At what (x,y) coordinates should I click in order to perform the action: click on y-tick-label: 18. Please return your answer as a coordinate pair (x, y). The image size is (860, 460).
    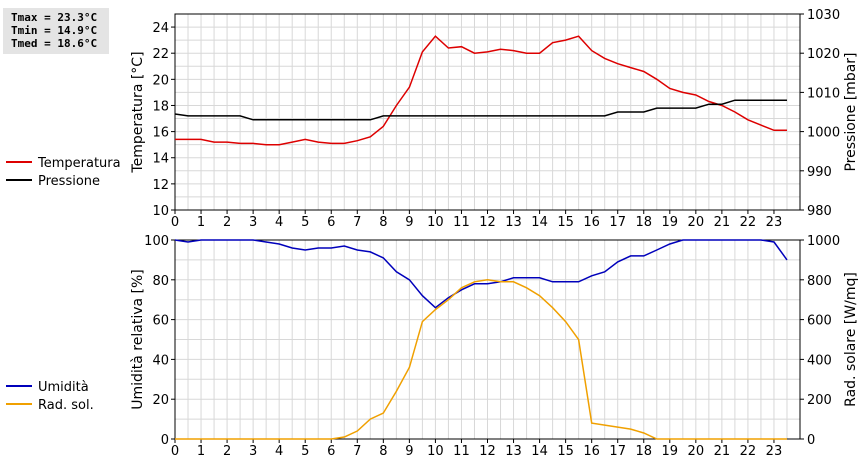
    Looking at the image, I should click on (160, 106).